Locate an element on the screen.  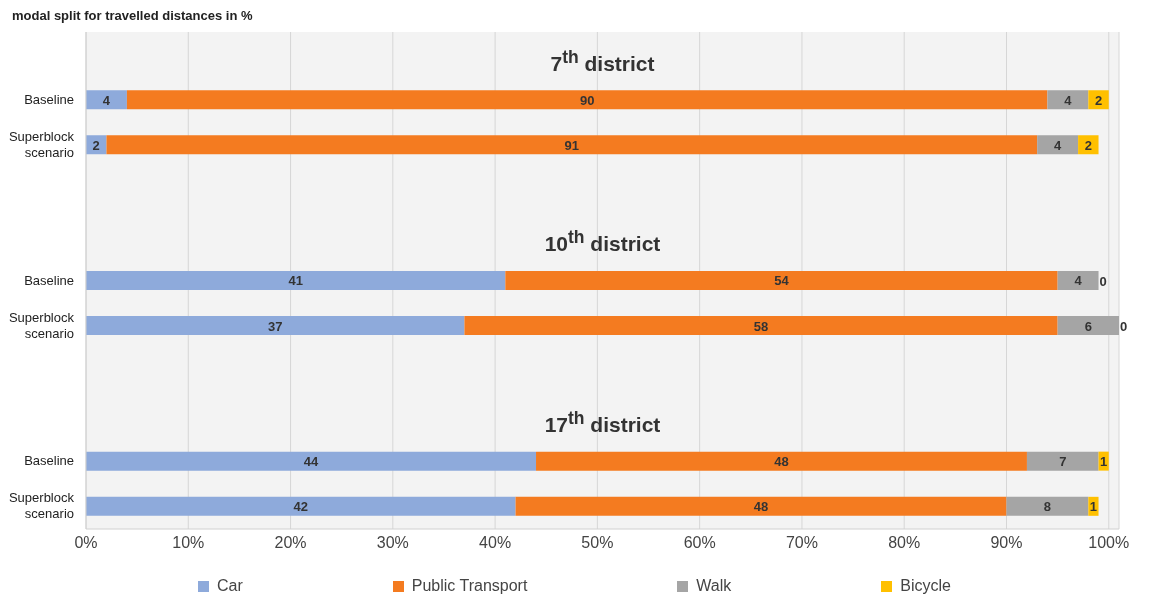
data-label: 44 is located at coordinates (311, 462).